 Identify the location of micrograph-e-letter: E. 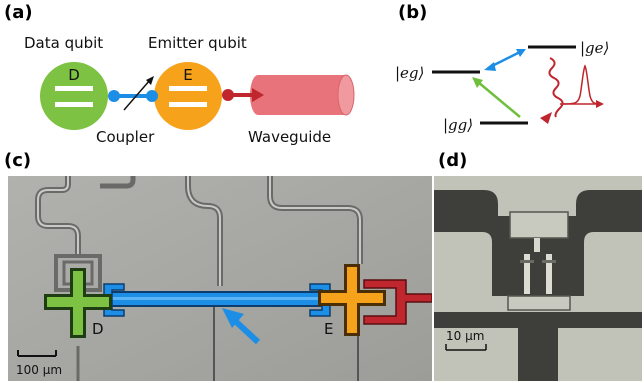
(328, 329).